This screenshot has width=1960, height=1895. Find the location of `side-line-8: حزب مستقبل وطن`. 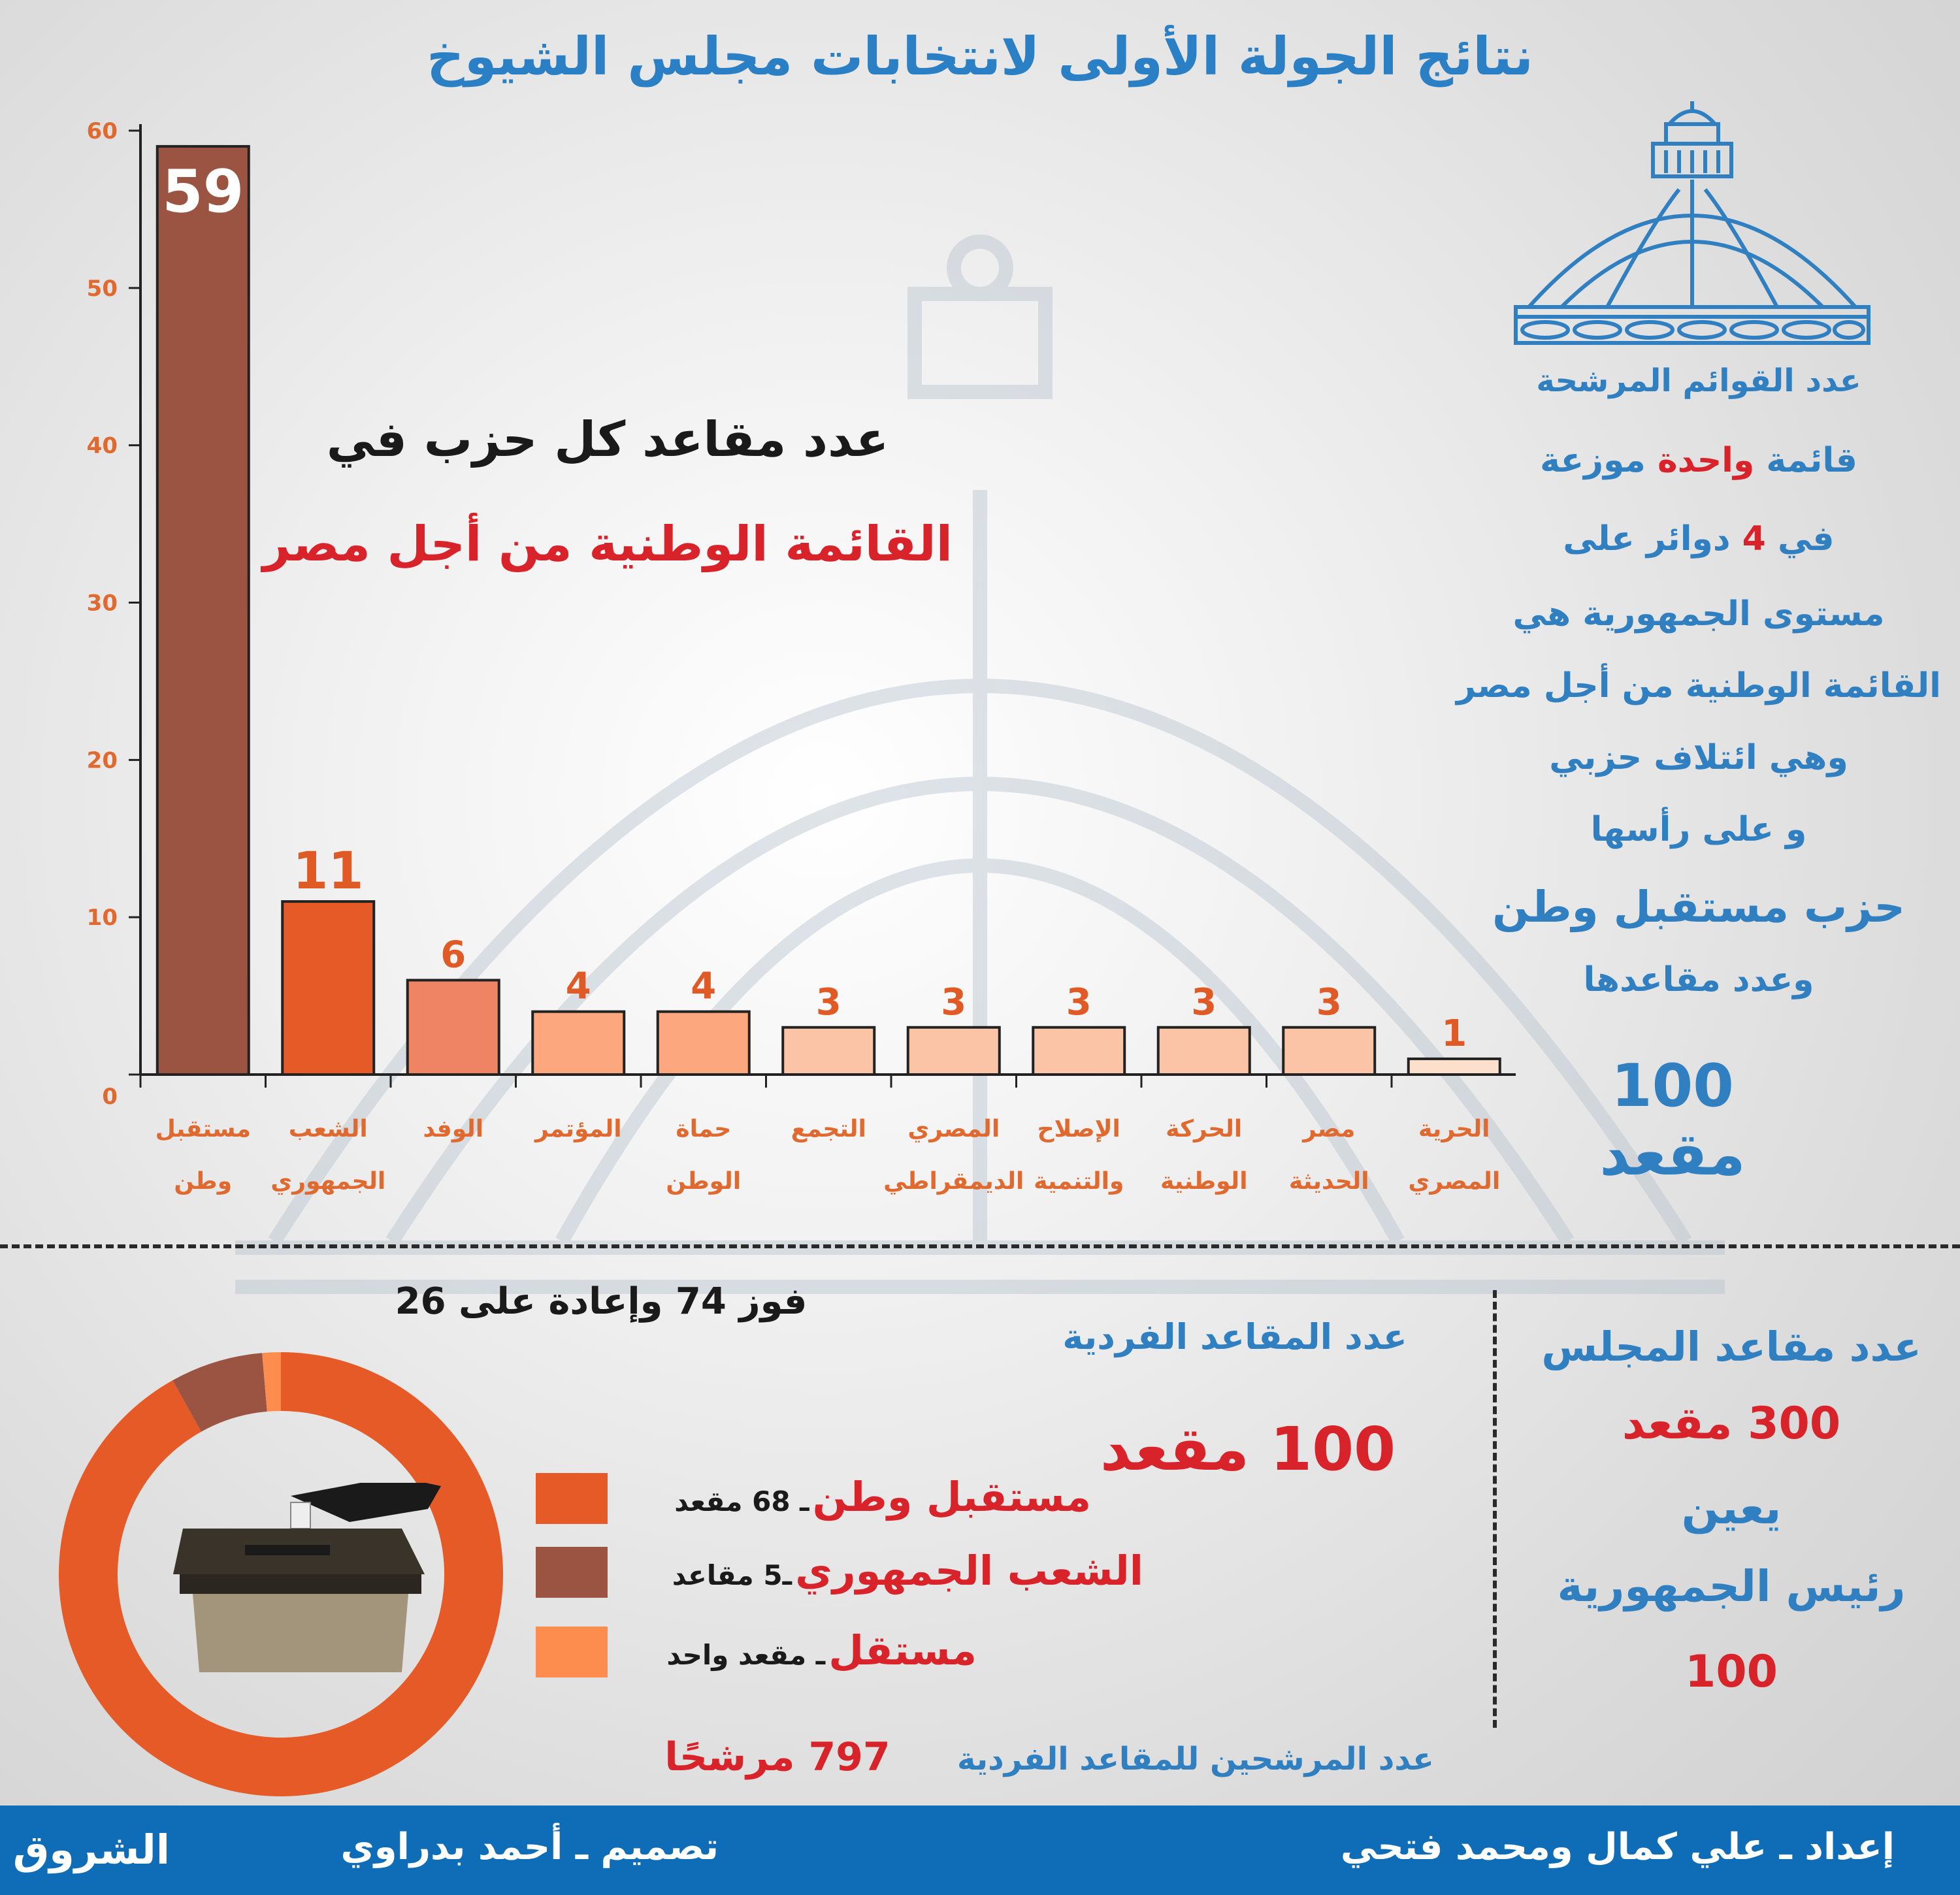

side-line-8: حزب مستقبل وطن is located at coordinates (1698, 907).